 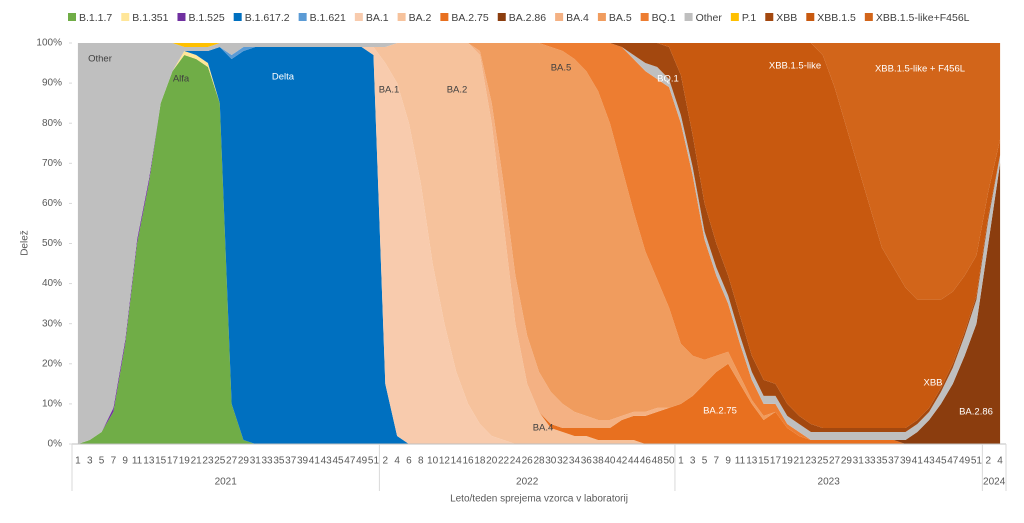 What do you see at coordinates (445, 461) in the screenshot?
I see `x-tick-label: 12` at bounding box center [445, 461].